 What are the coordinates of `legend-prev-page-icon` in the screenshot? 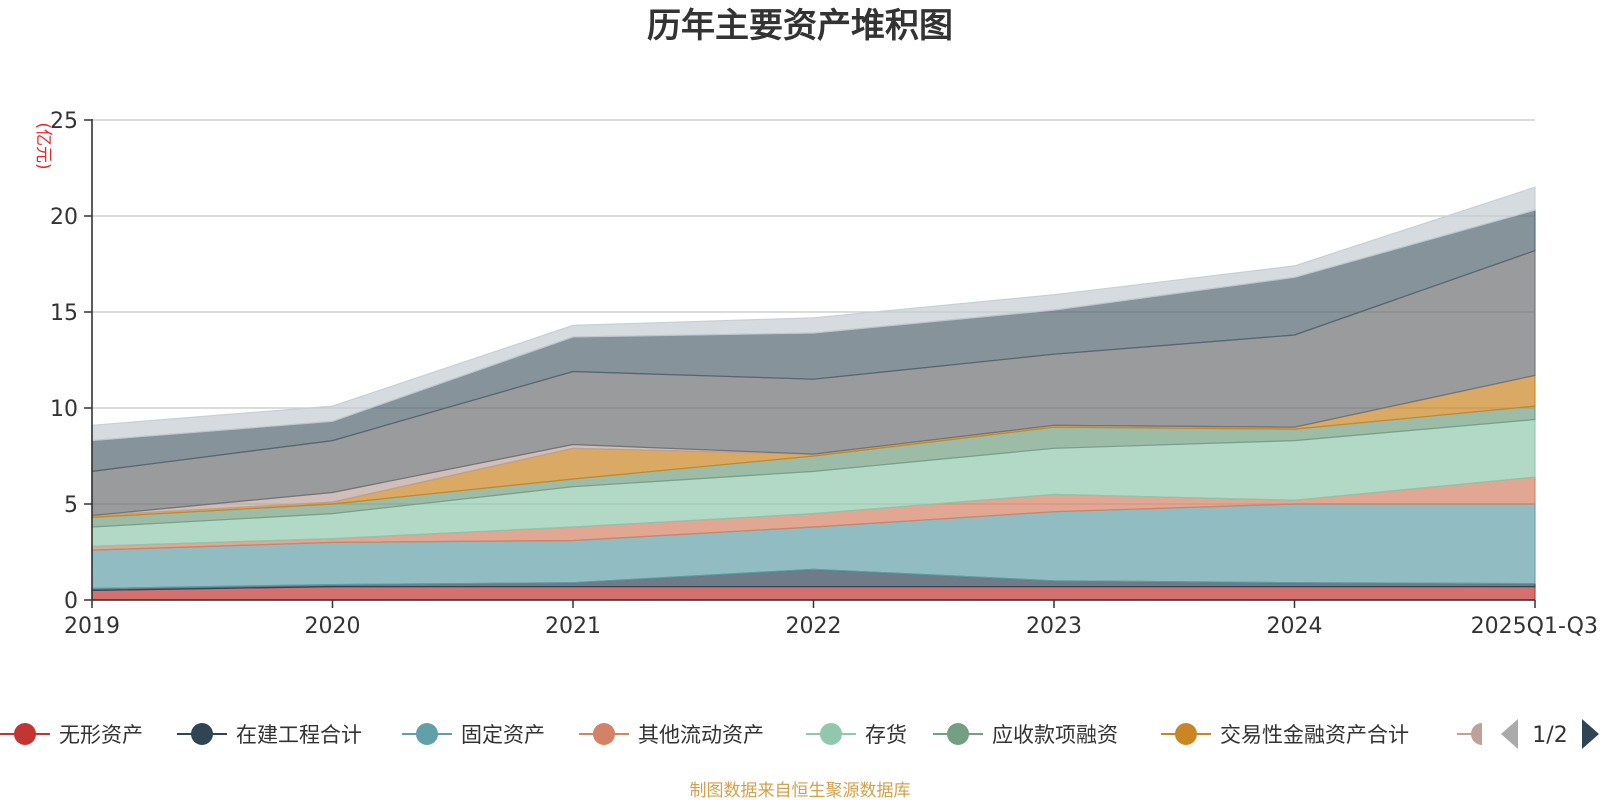 It's located at (1509, 734).